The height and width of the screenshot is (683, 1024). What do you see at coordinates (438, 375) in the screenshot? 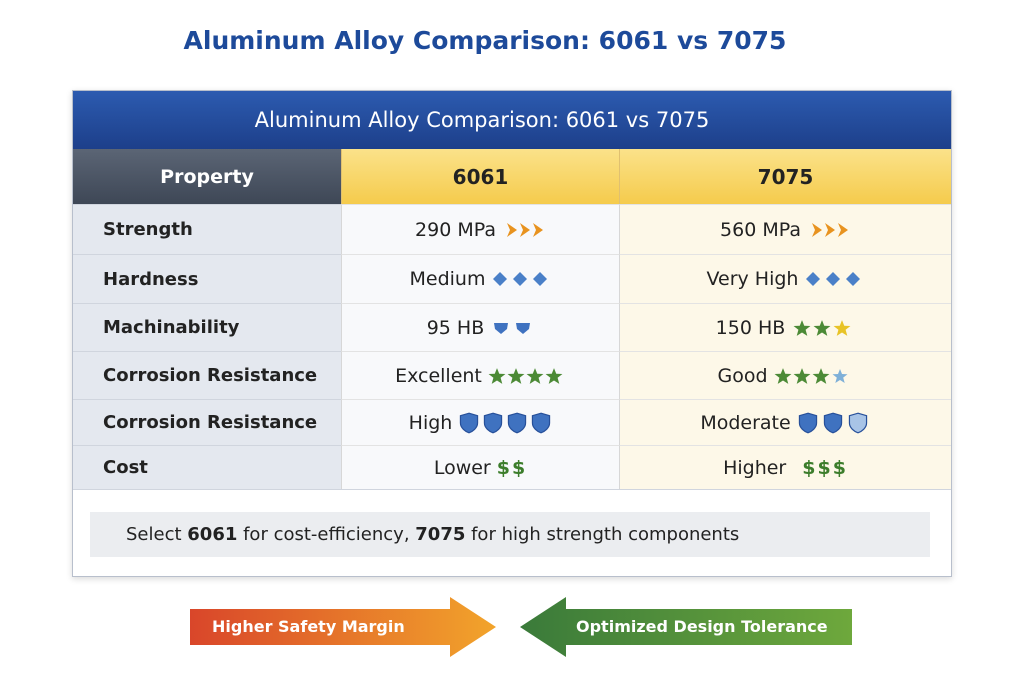
I see `value-text: Excellent` at bounding box center [438, 375].